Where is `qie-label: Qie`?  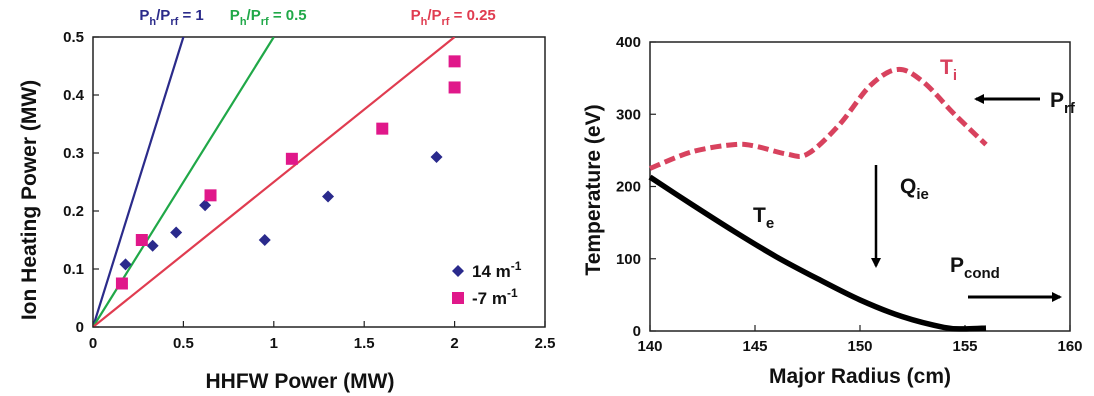 qie-label: Qie is located at coordinates (914, 189).